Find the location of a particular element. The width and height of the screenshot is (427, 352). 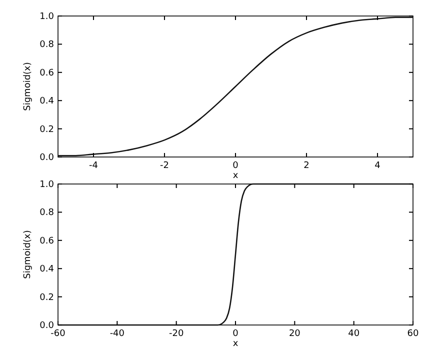

x-tick-label: -4 is located at coordinates (93, 166).